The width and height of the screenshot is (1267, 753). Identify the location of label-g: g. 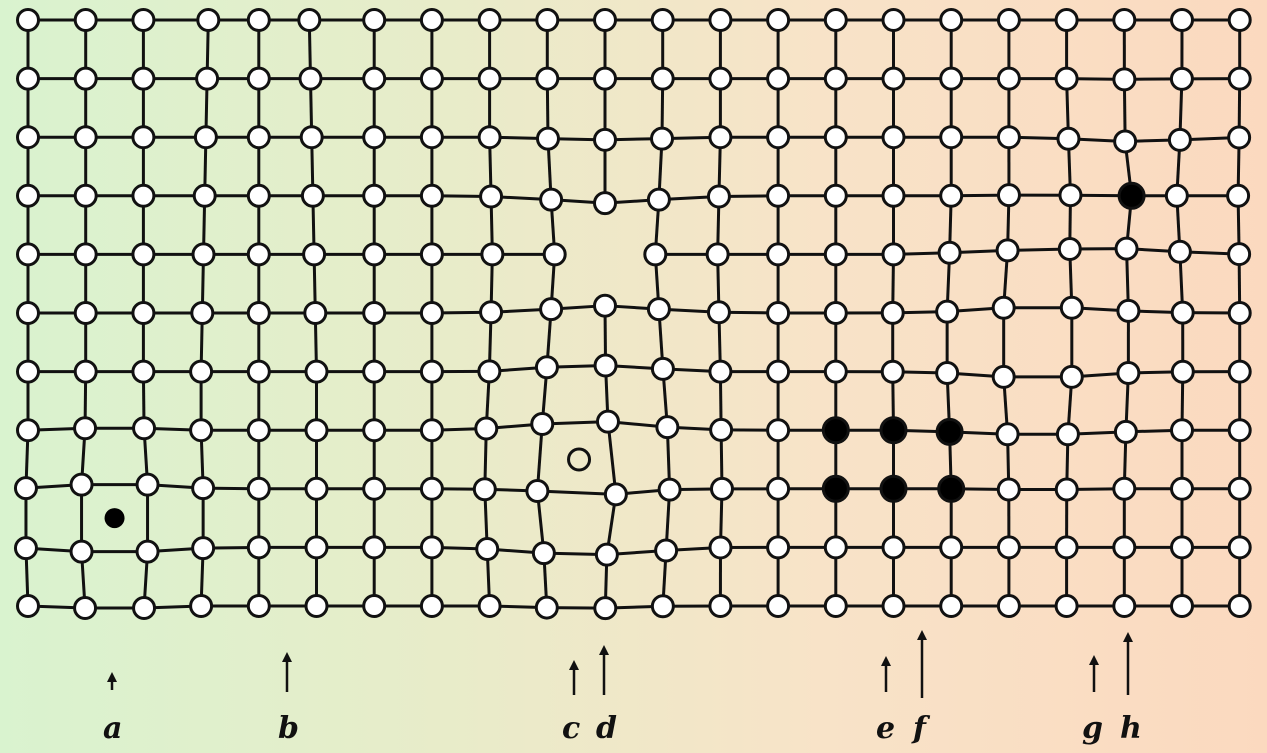
(1092, 728).